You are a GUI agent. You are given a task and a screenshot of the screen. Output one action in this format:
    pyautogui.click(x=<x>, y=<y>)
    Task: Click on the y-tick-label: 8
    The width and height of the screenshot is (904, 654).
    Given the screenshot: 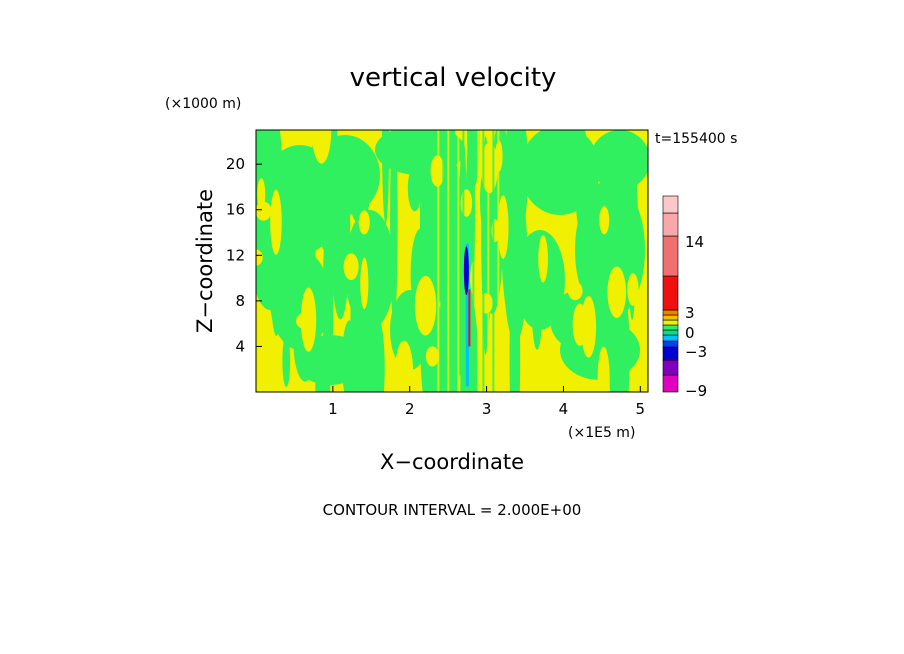 What is the action you would take?
    pyautogui.click(x=240, y=301)
    